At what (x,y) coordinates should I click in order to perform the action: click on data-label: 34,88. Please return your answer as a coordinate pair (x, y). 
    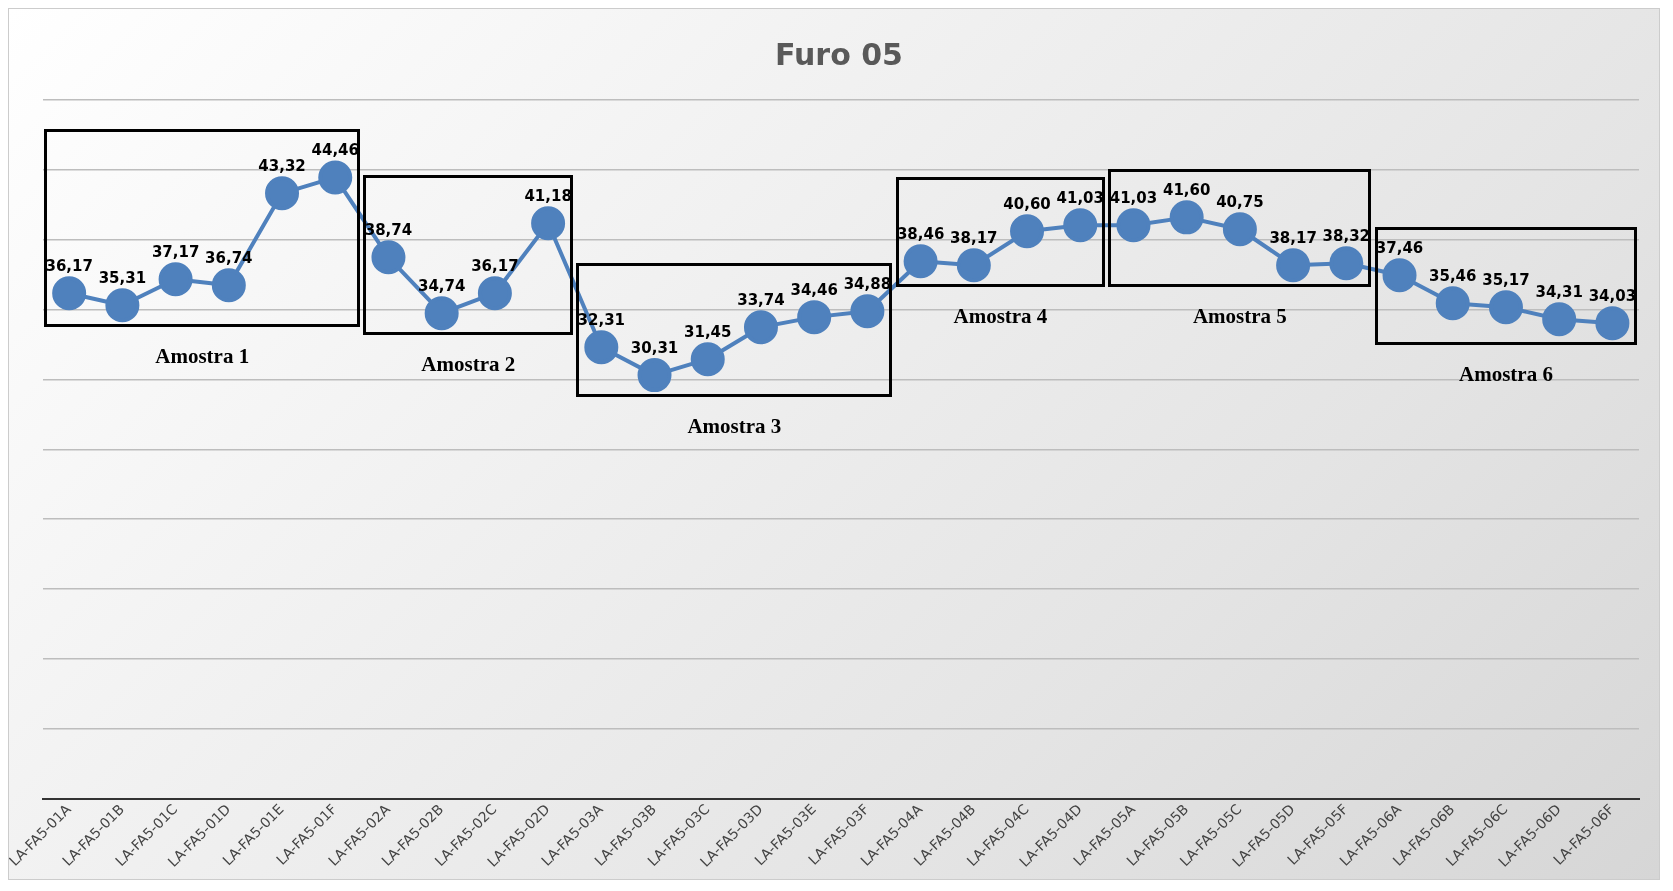
    Looking at the image, I should click on (867, 284).